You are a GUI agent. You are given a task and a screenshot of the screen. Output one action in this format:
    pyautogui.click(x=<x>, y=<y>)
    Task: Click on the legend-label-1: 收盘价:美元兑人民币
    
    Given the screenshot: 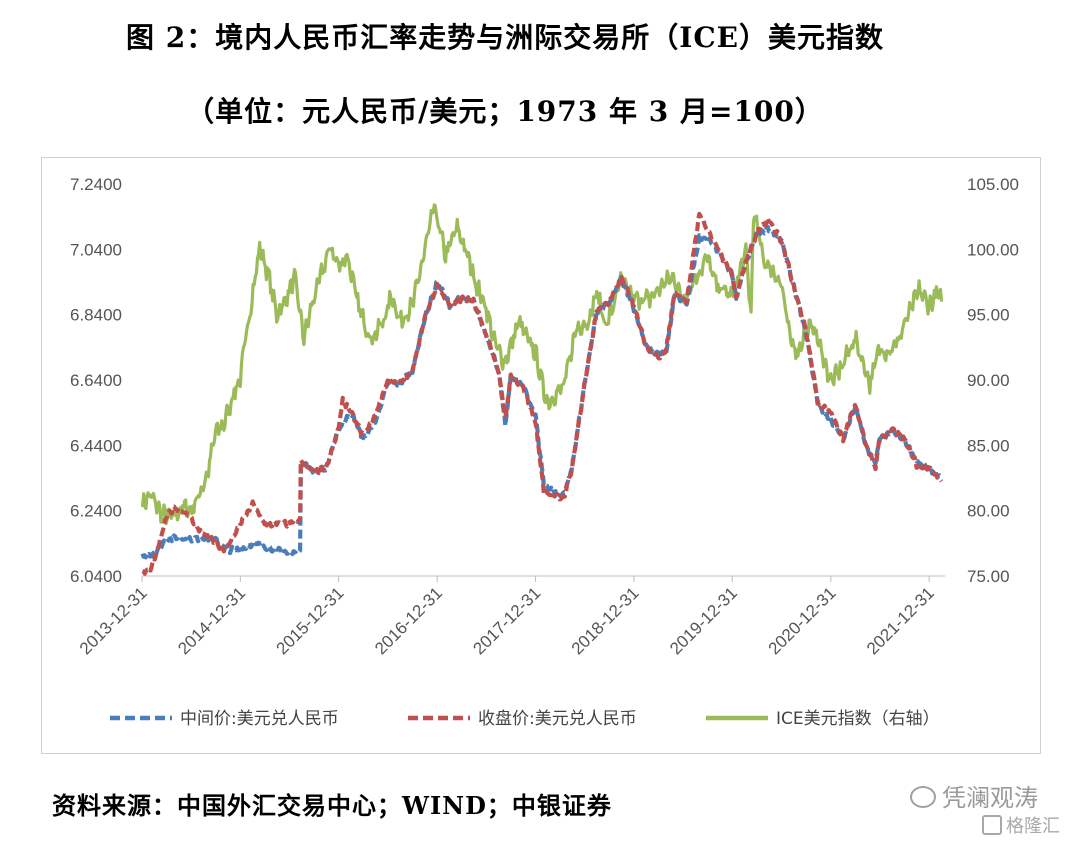 What is the action you would take?
    pyautogui.click(x=557, y=719)
    